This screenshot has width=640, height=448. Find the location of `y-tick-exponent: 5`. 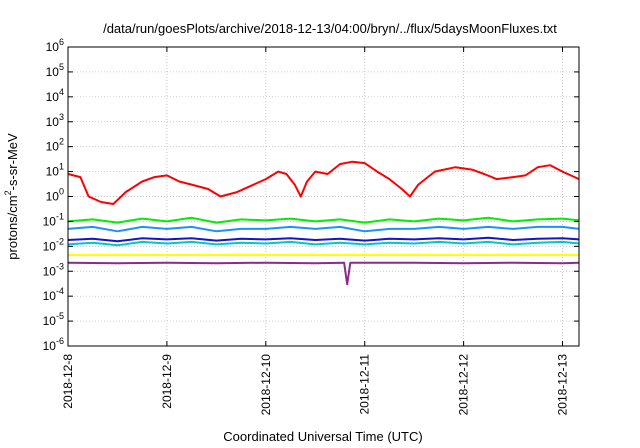

y-tick-exponent: 5 is located at coordinates (61, 67).